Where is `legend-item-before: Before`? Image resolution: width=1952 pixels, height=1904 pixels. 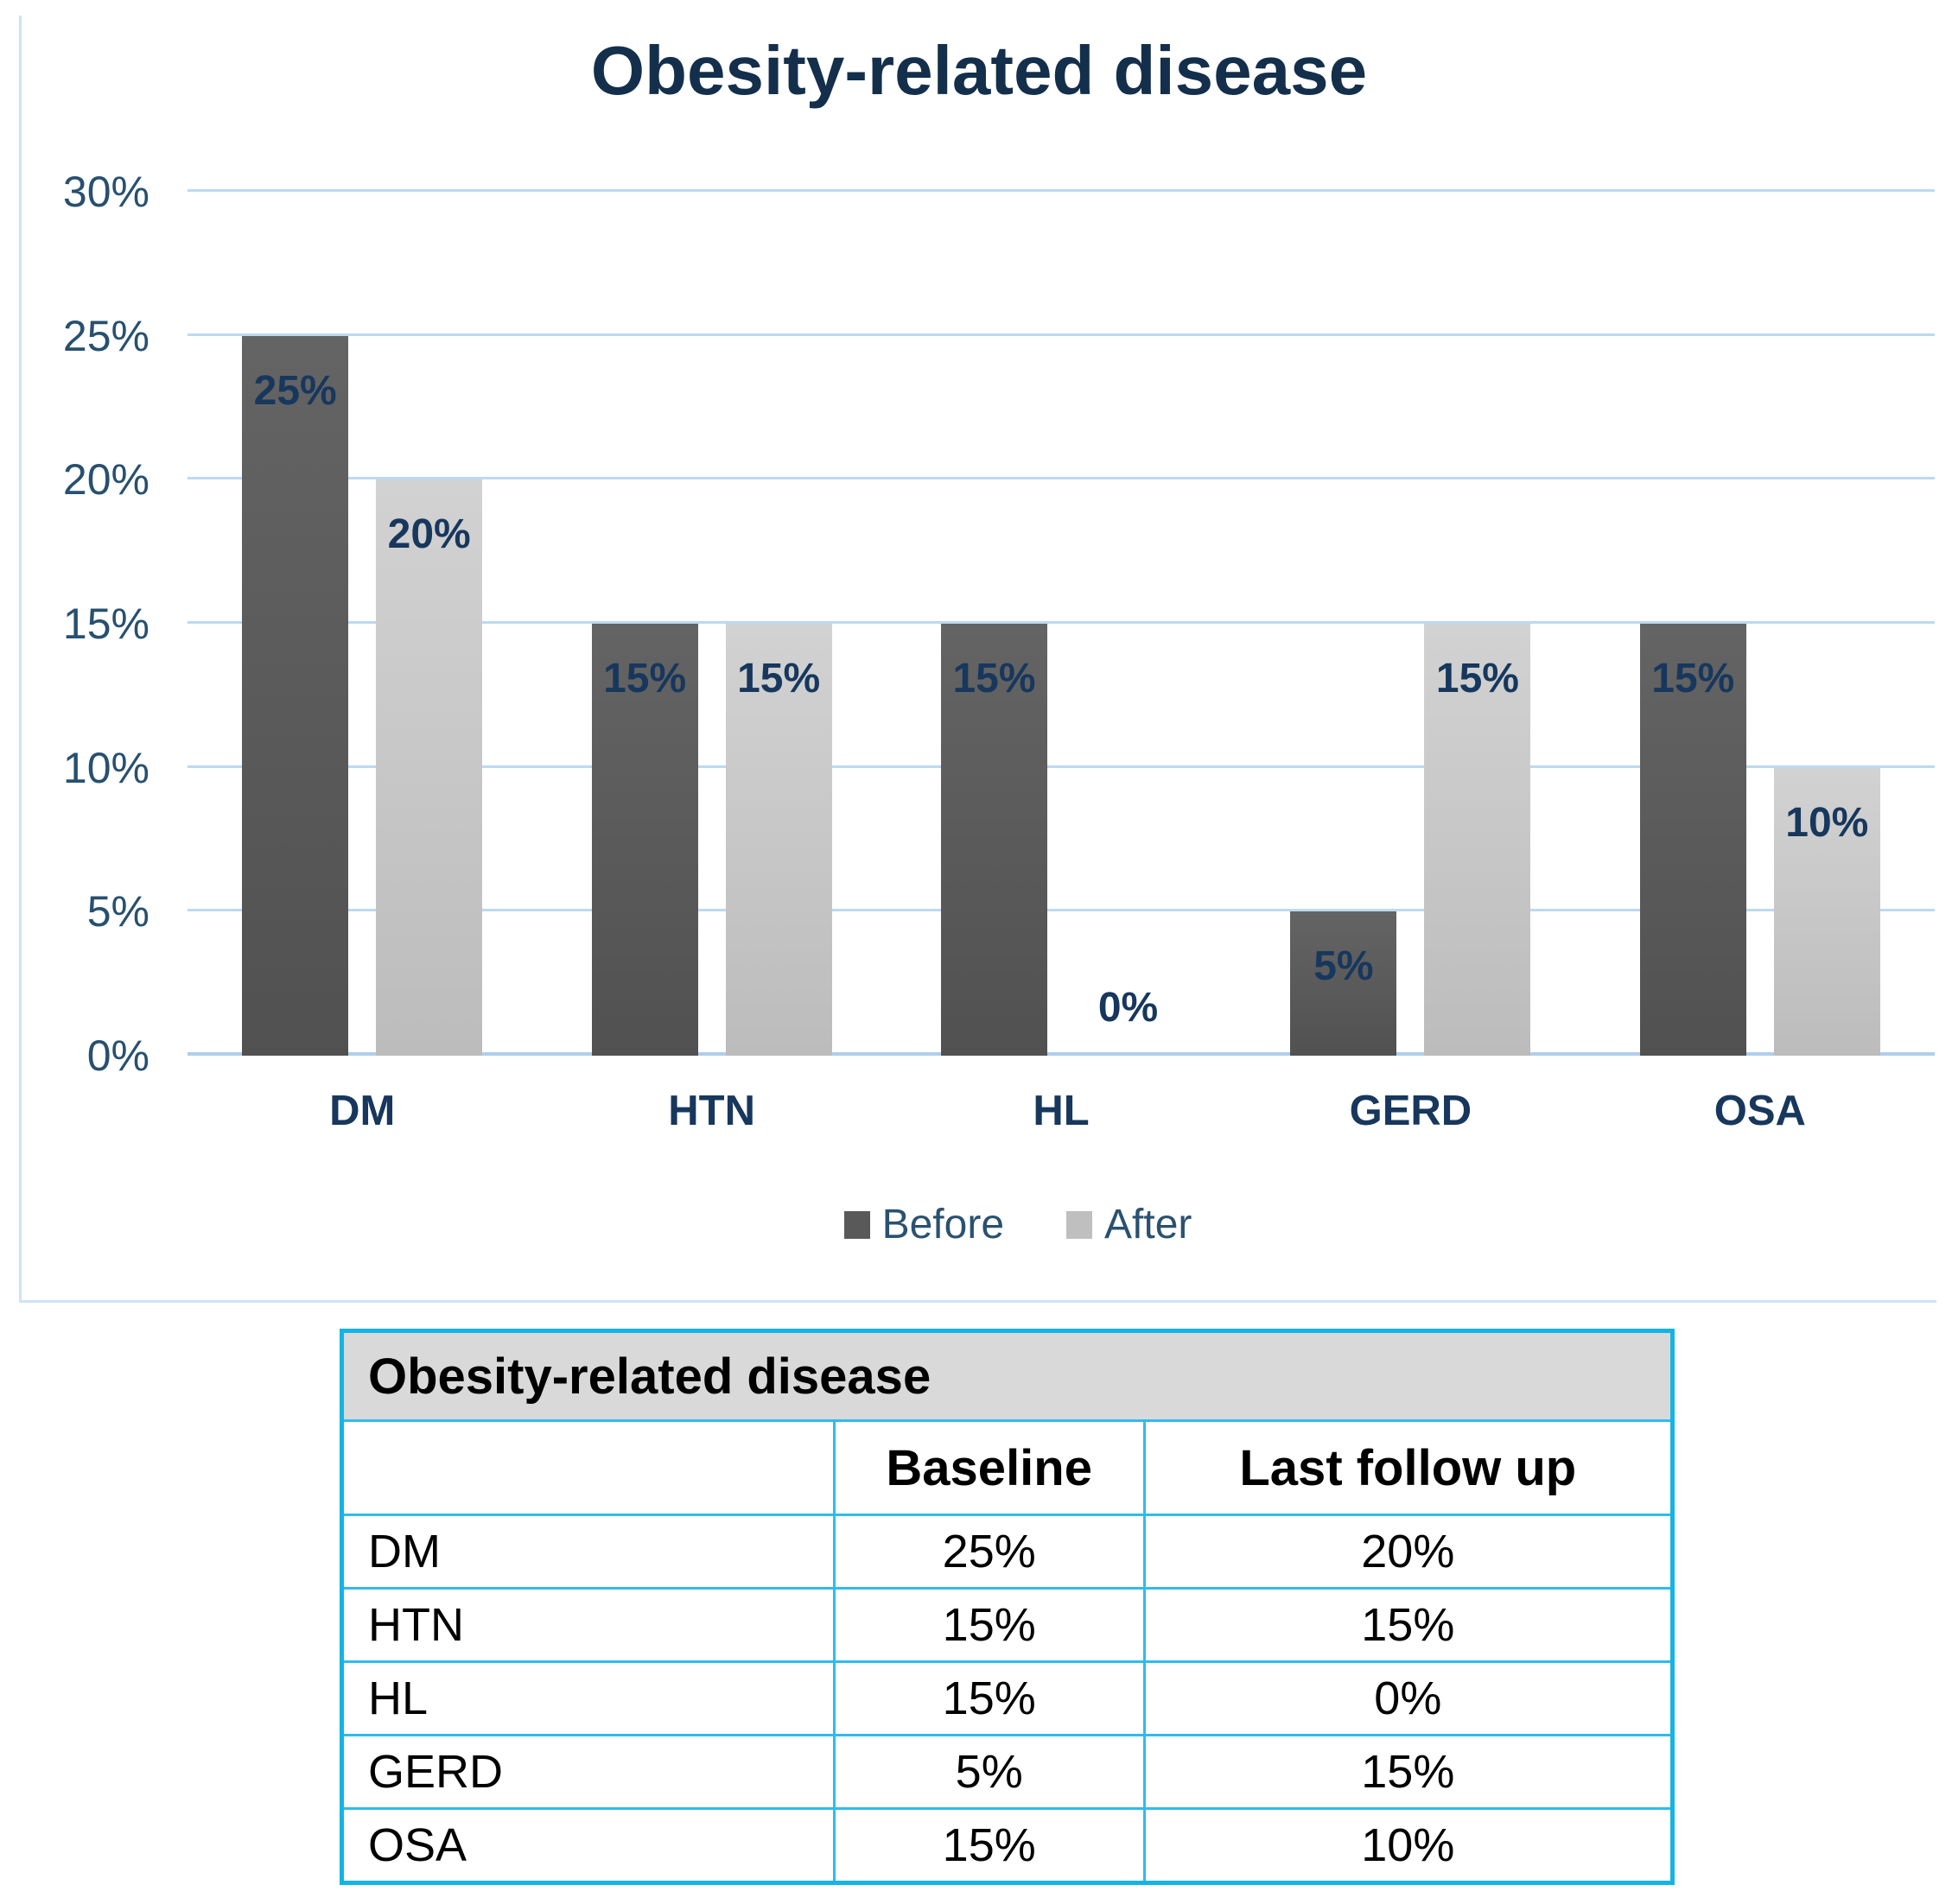 legend-item-before: Before is located at coordinates (924, 1225).